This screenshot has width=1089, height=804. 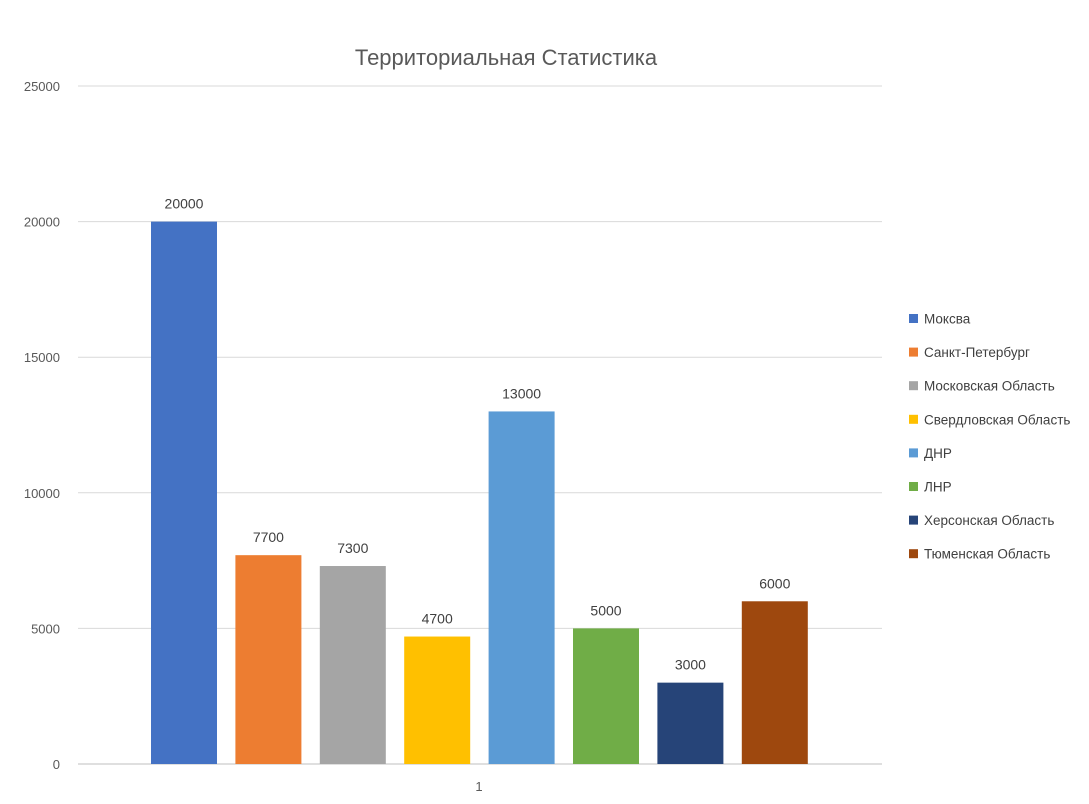 What do you see at coordinates (352, 548) in the screenshot?
I see `data-label: 7300` at bounding box center [352, 548].